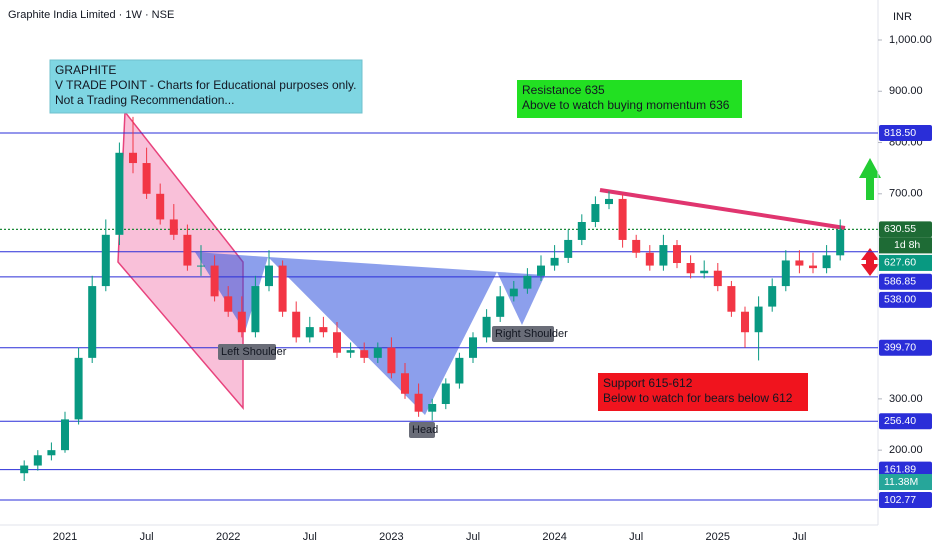 The image size is (932, 550). I want to click on volume-label-box, so click(905, 481).